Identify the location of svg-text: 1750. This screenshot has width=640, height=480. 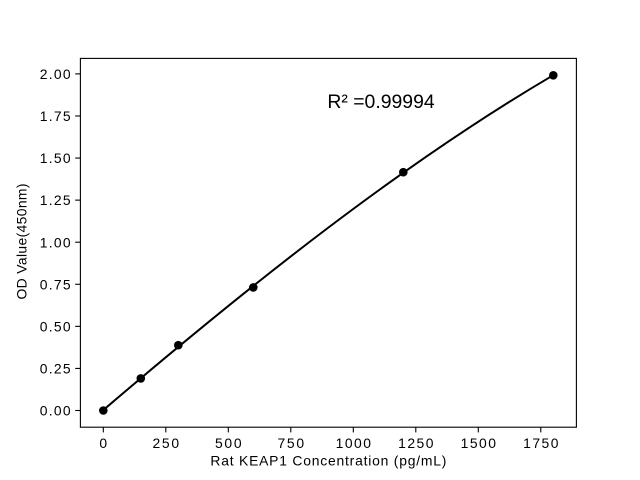
(541, 443).